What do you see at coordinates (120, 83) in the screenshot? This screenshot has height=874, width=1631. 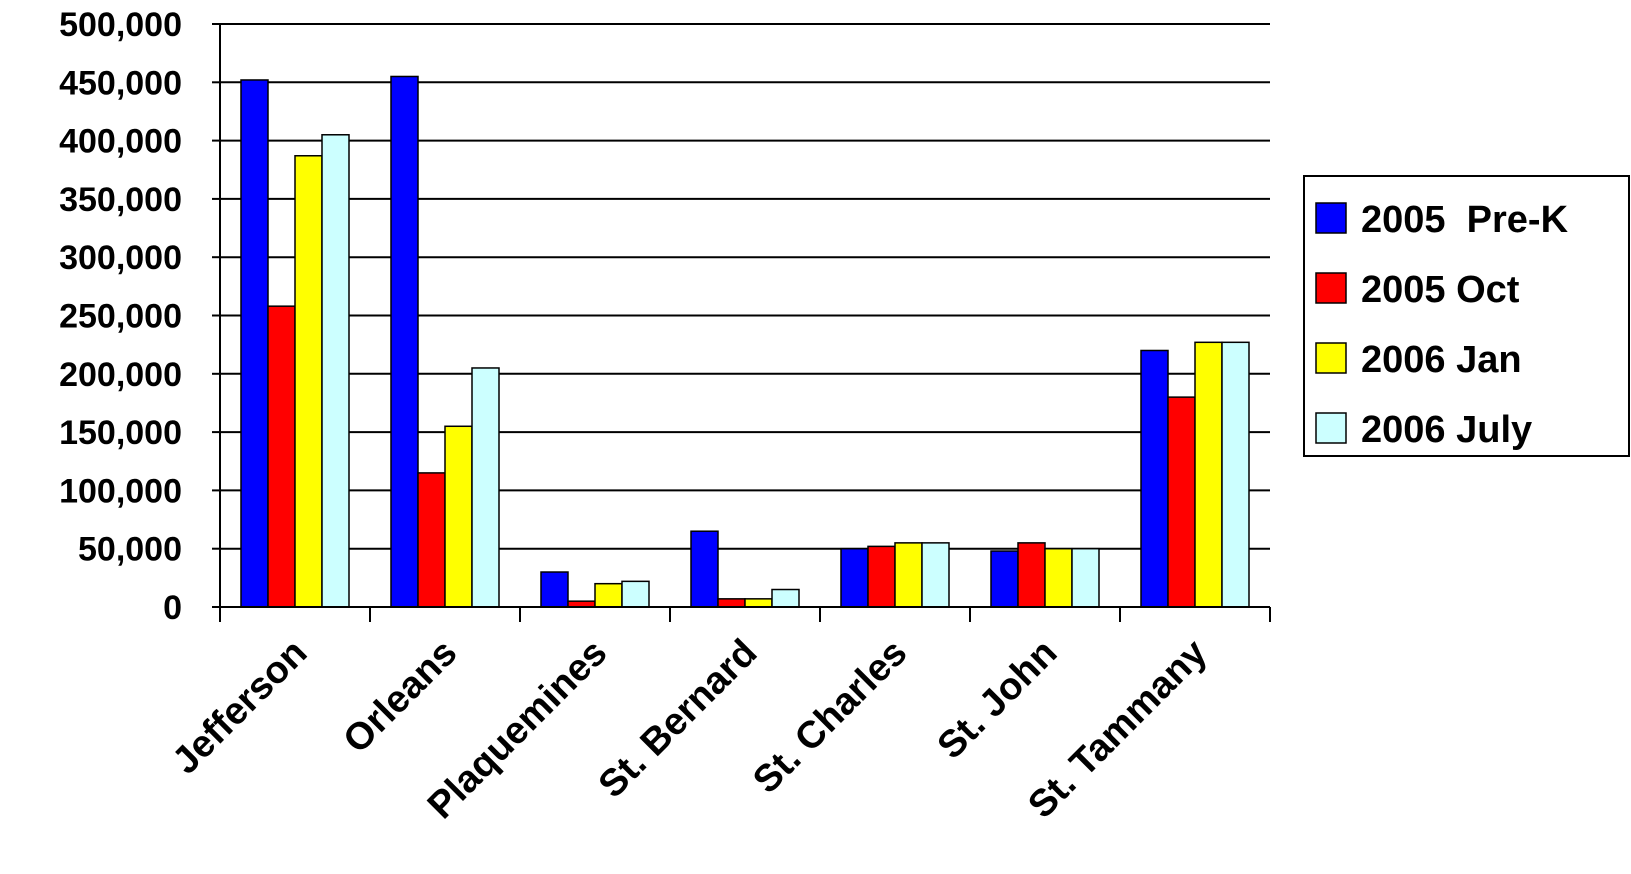 I see `y-tick-label: 450,000` at bounding box center [120, 83].